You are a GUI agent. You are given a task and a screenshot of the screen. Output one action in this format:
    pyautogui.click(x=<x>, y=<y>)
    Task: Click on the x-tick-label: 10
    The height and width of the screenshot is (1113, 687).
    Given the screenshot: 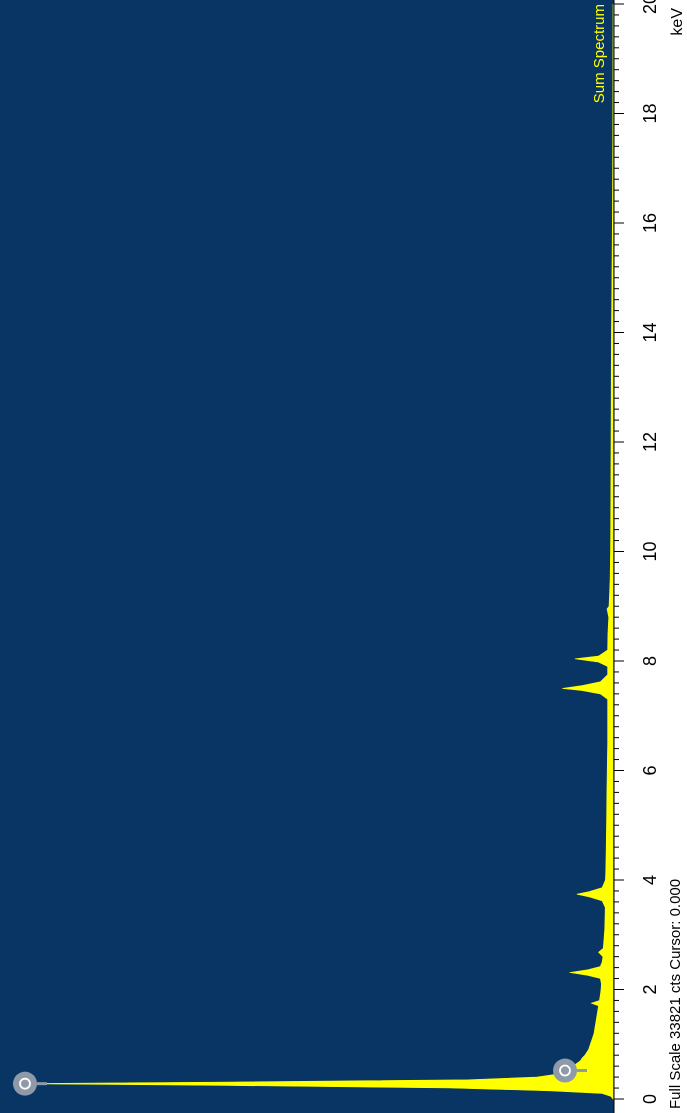 What is the action you would take?
    pyautogui.click(x=650, y=551)
    